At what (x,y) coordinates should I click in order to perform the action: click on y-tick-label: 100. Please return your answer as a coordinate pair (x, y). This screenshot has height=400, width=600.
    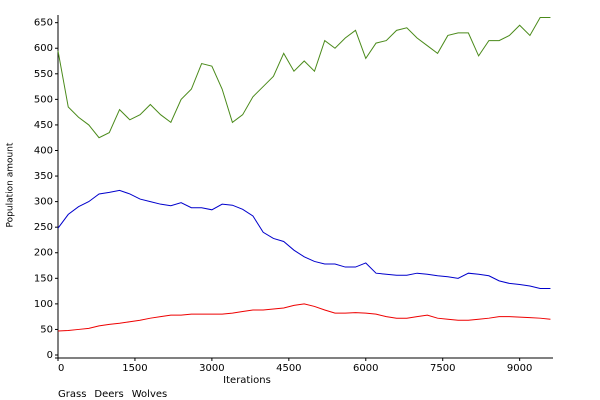
    Looking at the image, I should click on (43, 304).